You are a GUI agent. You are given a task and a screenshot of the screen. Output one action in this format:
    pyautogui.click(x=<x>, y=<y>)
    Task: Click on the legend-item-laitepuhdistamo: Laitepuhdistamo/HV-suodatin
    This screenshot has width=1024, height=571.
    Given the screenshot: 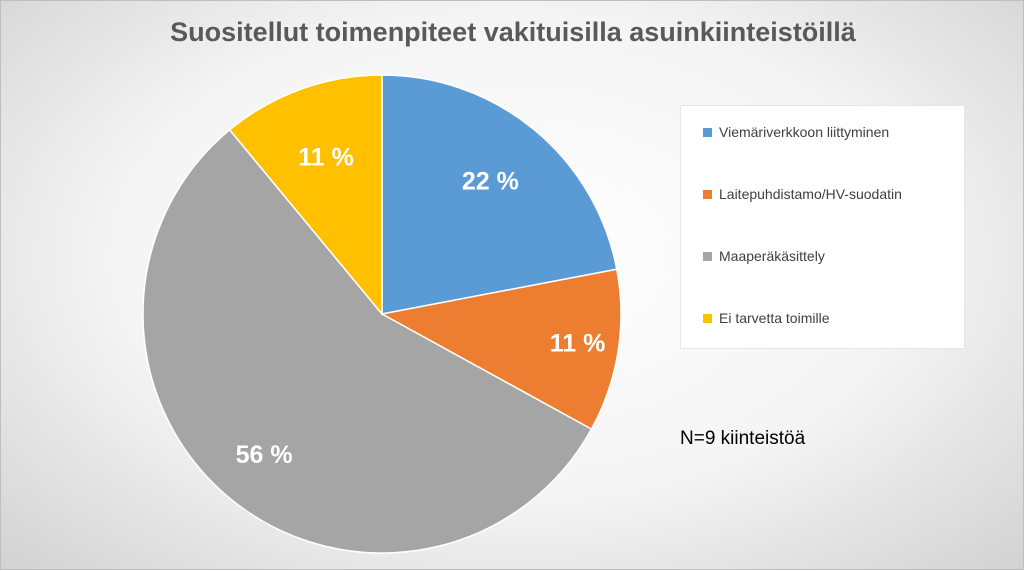 What is the action you would take?
    pyautogui.click(x=833, y=194)
    